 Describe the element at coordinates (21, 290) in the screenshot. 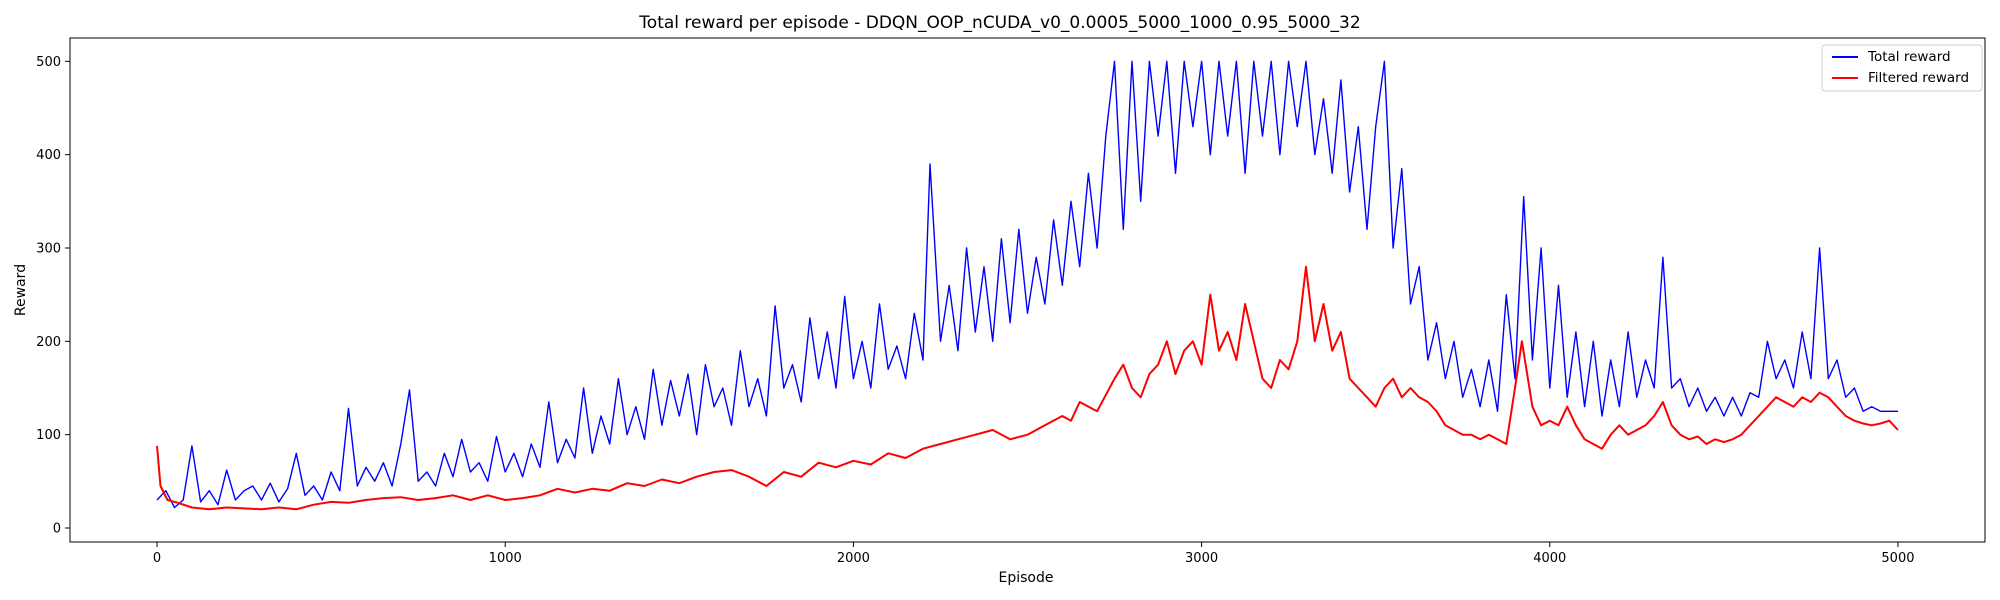

I see `y-axis-label: Reward` at that location.